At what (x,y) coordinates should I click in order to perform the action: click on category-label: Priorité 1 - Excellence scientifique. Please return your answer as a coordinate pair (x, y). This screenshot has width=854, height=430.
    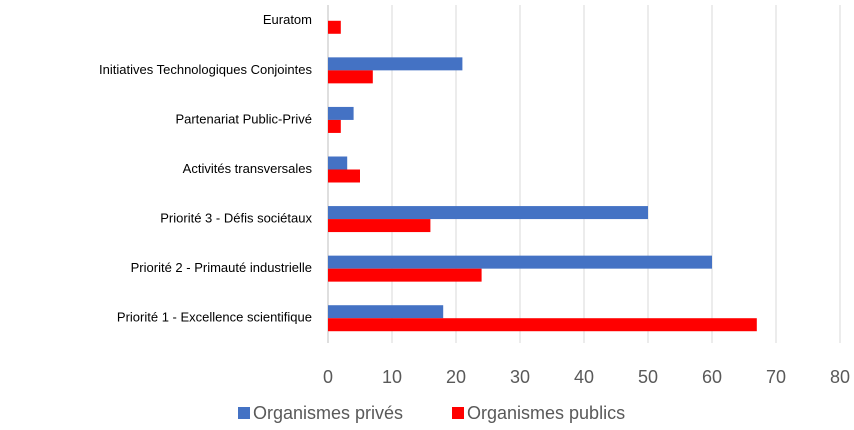
    Looking at the image, I should click on (214, 317).